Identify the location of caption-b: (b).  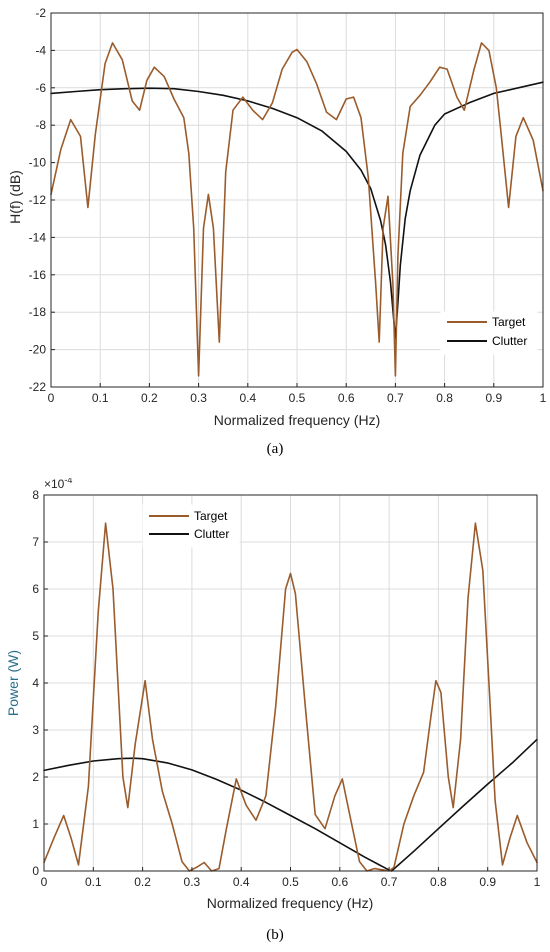
(275, 935).